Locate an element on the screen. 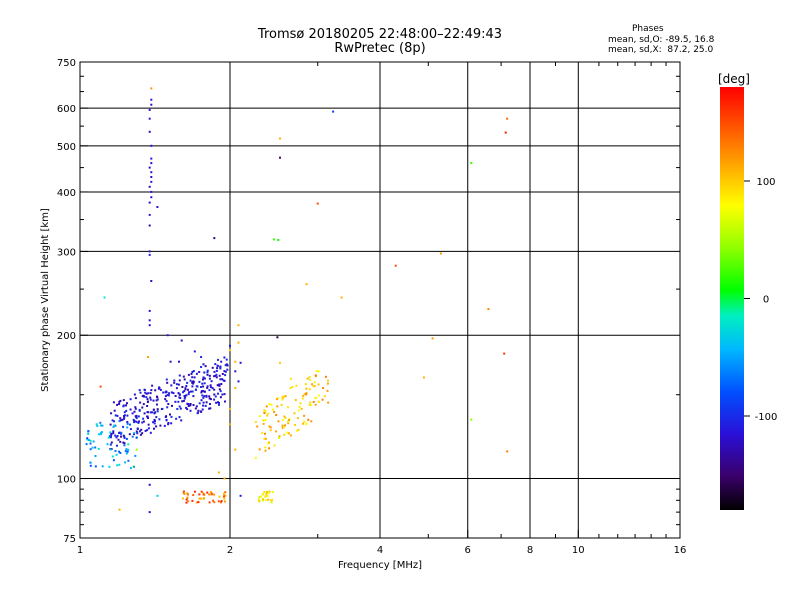 Image resolution: width=800 pixels, height=600 pixels. x-axis-label: Frequency [MHz] is located at coordinates (380, 565).